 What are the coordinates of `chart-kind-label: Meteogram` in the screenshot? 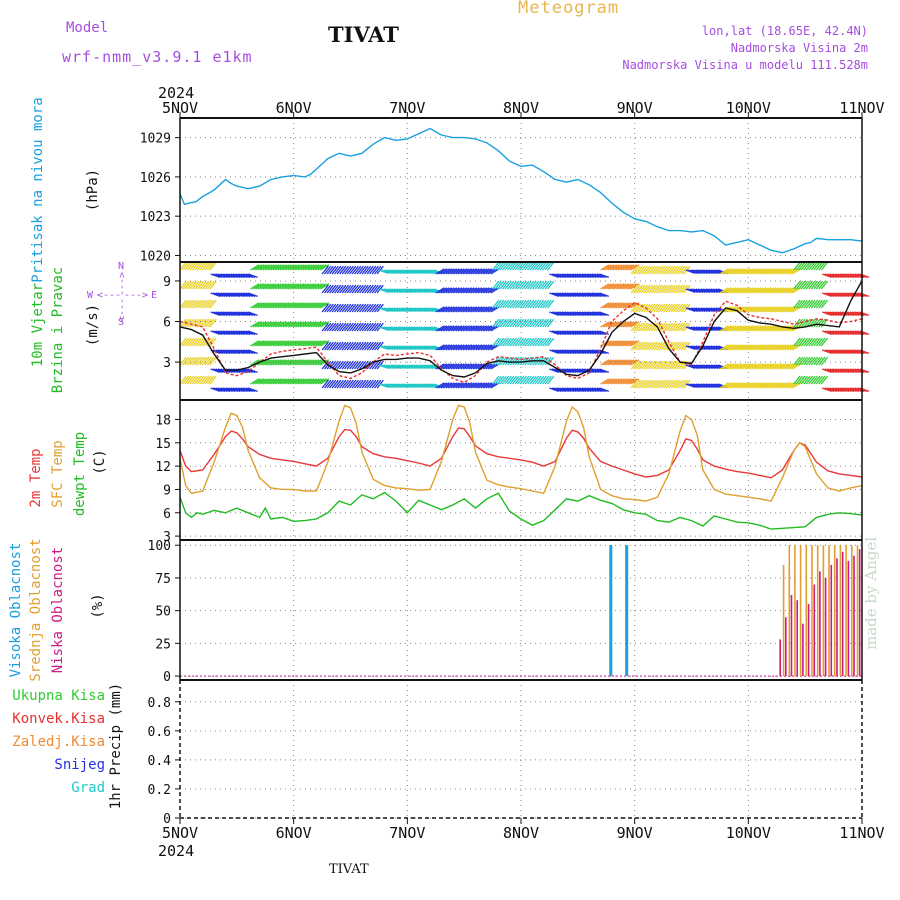 It's located at (569, 9).